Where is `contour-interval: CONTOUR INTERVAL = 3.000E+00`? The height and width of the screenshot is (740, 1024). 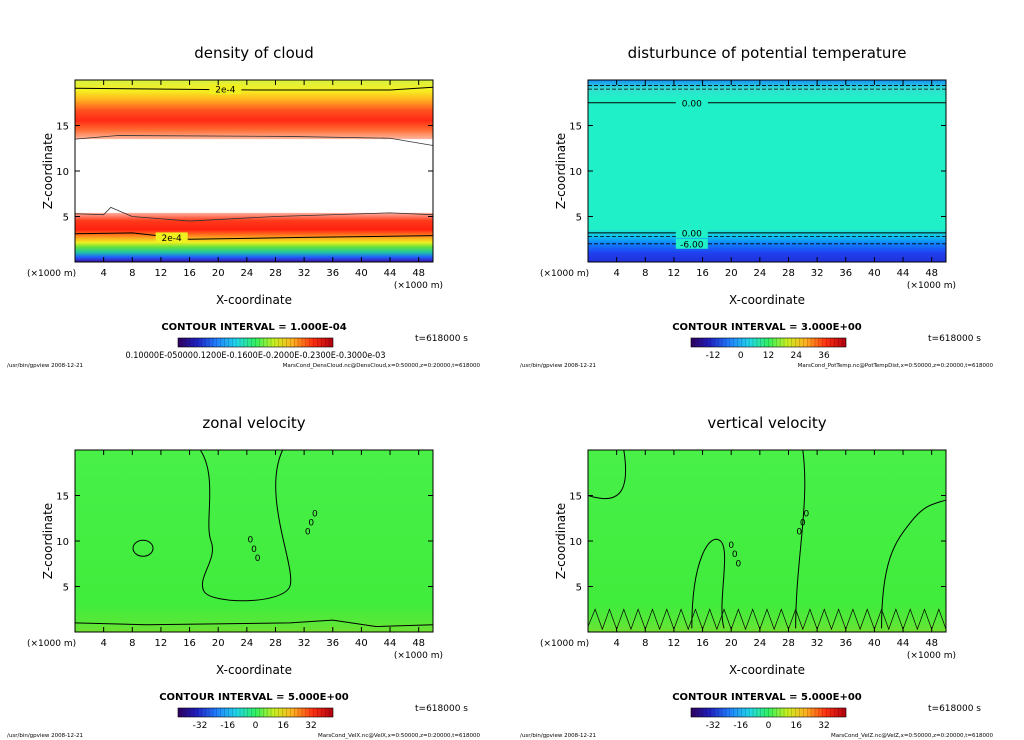
contour-interval: CONTOUR INTERVAL = 3.000E+00 is located at coordinates (767, 327).